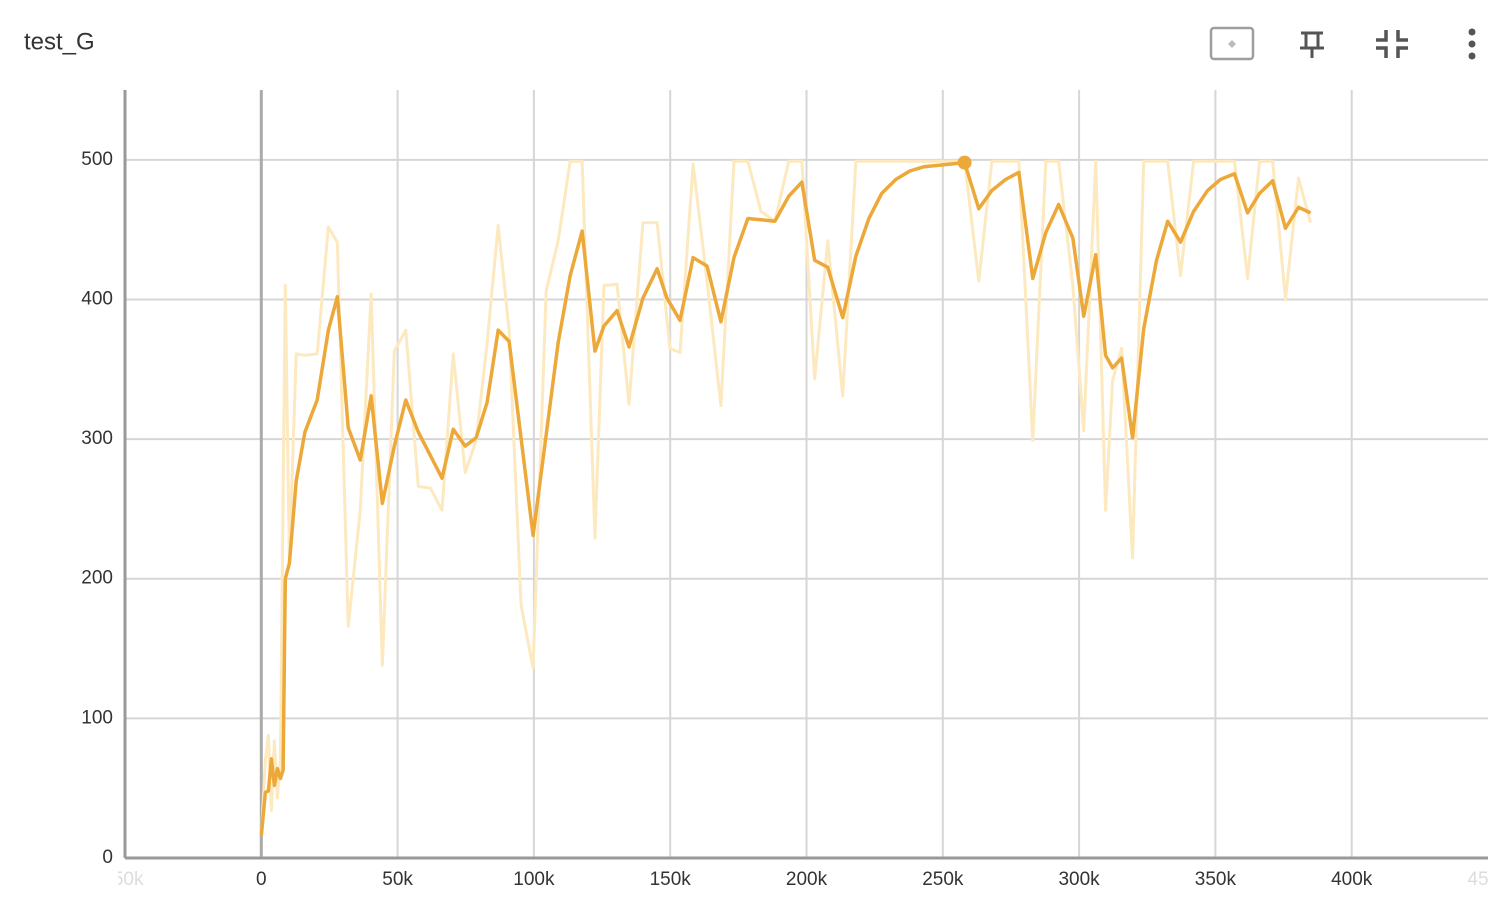 The width and height of the screenshot is (1512, 918). What do you see at coordinates (1232, 43) in the screenshot?
I see `fit-domain-button` at bounding box center [1232, 43].